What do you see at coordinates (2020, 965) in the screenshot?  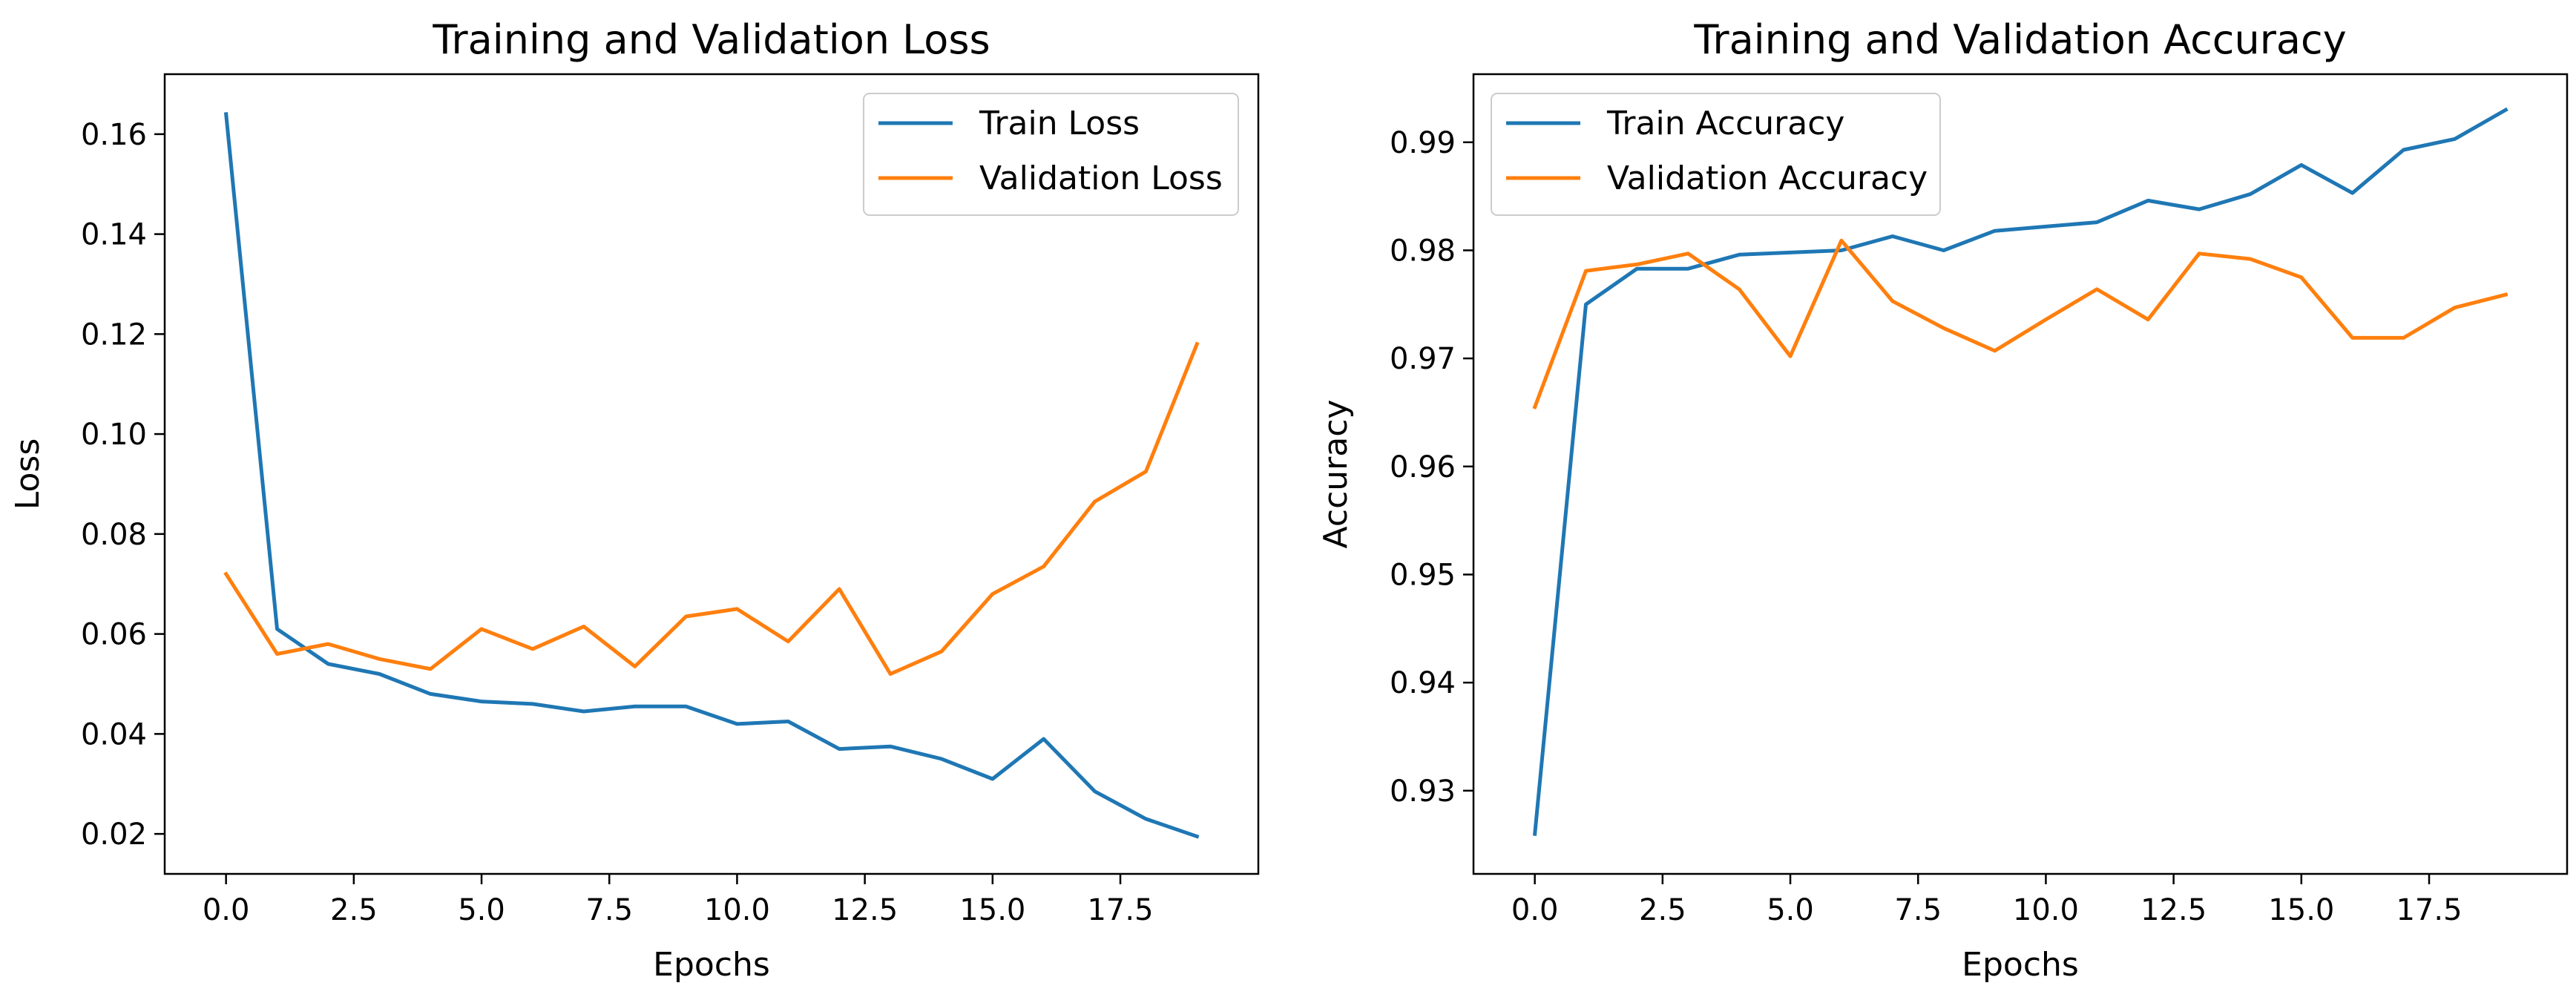 I see `accuracy-chart-xlabel: Epochs` at bounding box center [2020, 965].